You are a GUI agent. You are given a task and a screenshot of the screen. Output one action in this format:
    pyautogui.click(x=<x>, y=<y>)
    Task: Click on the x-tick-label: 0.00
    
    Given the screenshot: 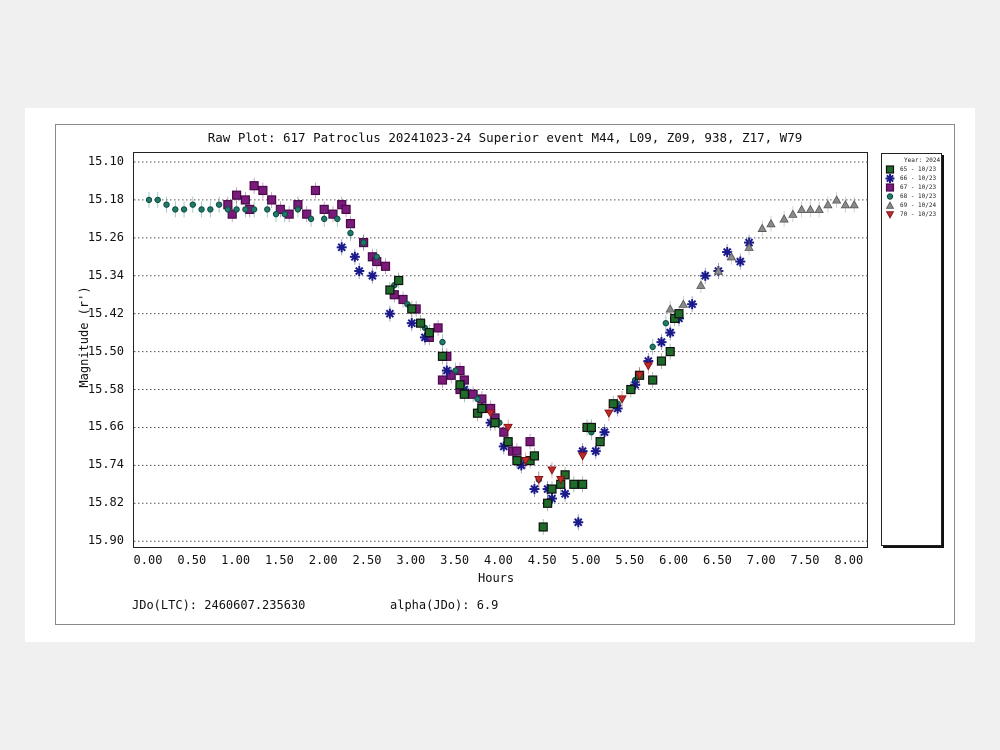 What is the action you would take?
    pyautogui.click(x=148, y=560)
    